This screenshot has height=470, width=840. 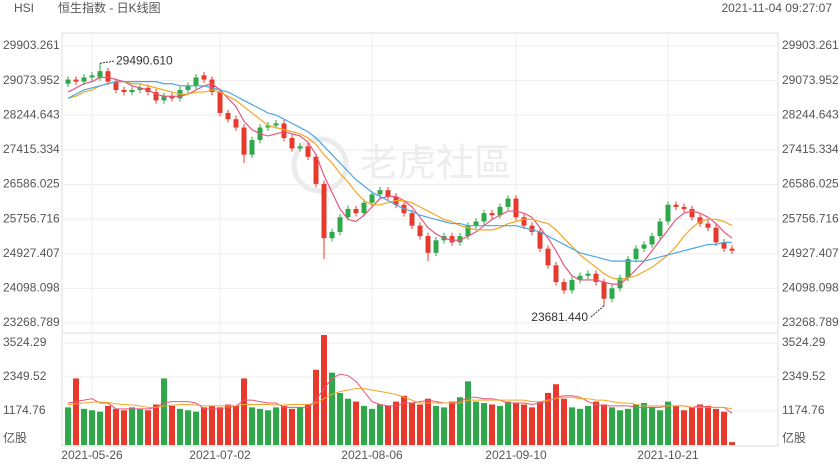 I want to click on y-tick-label: 29073.952, so click(x=31, y=80).